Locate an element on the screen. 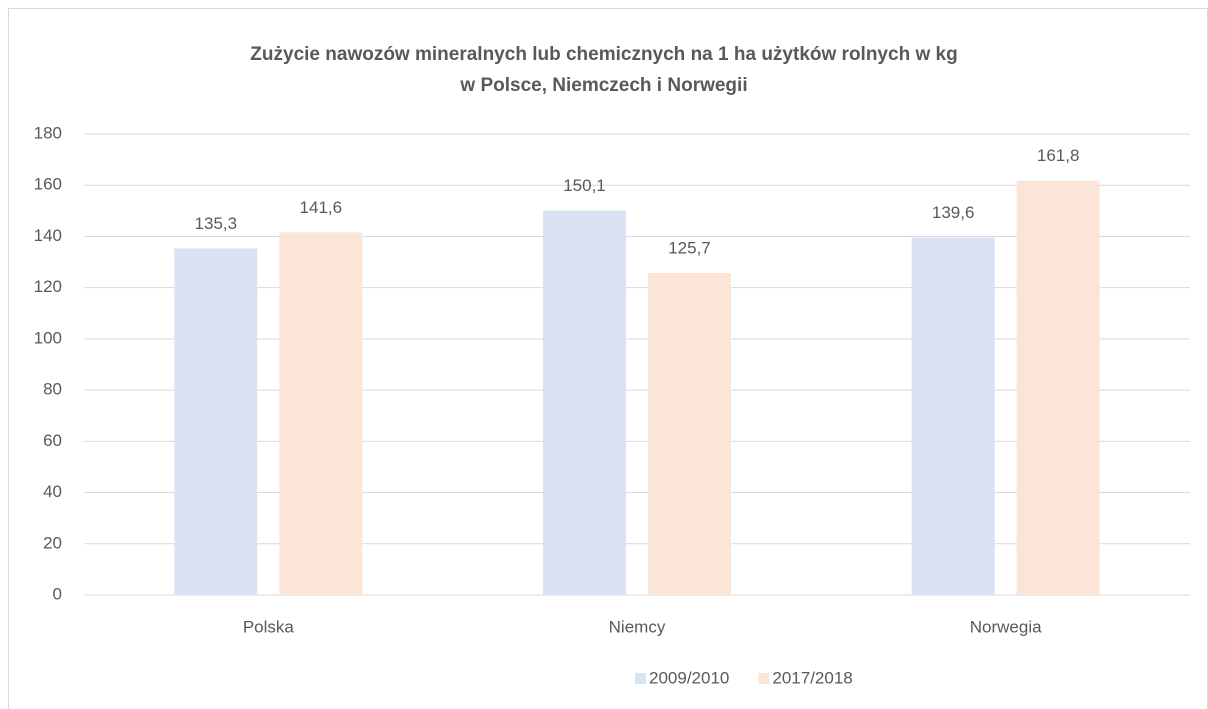 The width and height of the screenshot is (1208, 709). y-tick-label: 80 is located at coordinates (52, 389).